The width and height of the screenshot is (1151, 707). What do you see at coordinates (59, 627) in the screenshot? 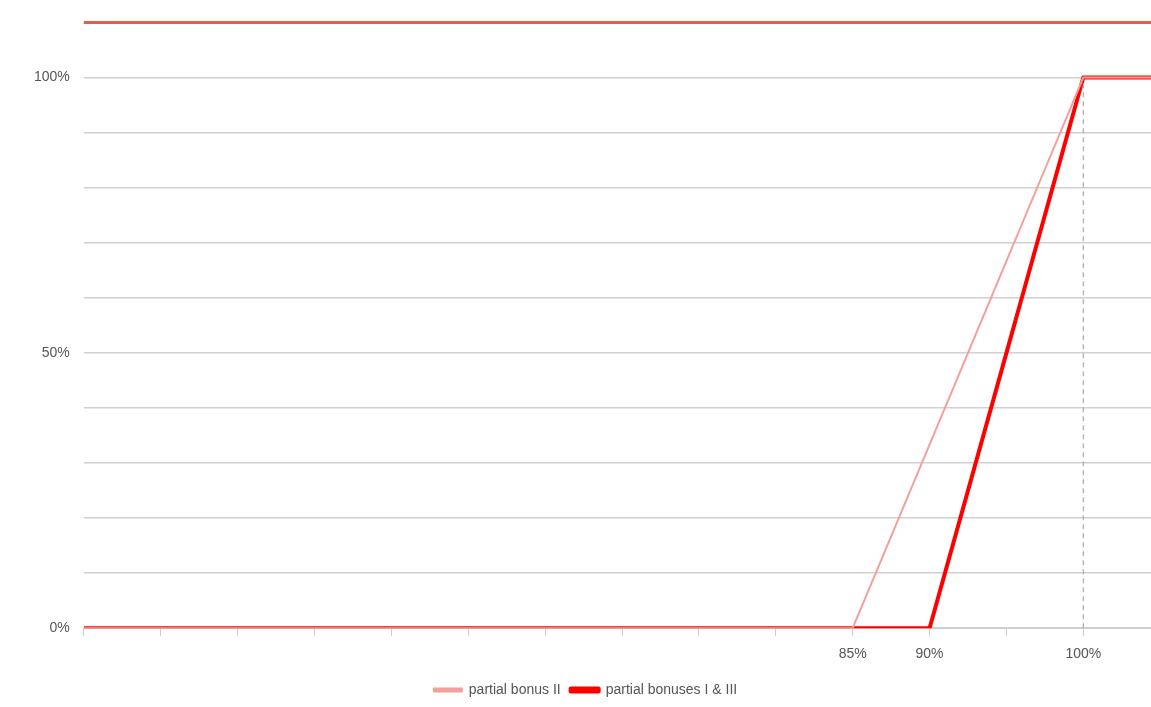
I see `y-tick-label: 0%` at bounding box center [59, 627].